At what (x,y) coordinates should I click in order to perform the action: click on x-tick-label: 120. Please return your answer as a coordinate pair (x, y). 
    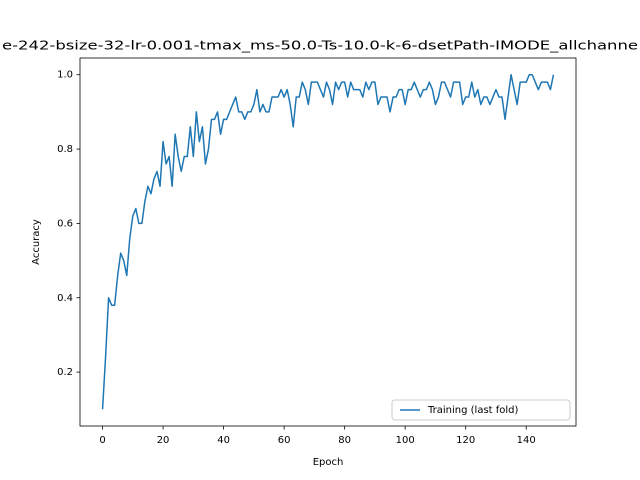
    Looking at the image, I should click on (465, 440).